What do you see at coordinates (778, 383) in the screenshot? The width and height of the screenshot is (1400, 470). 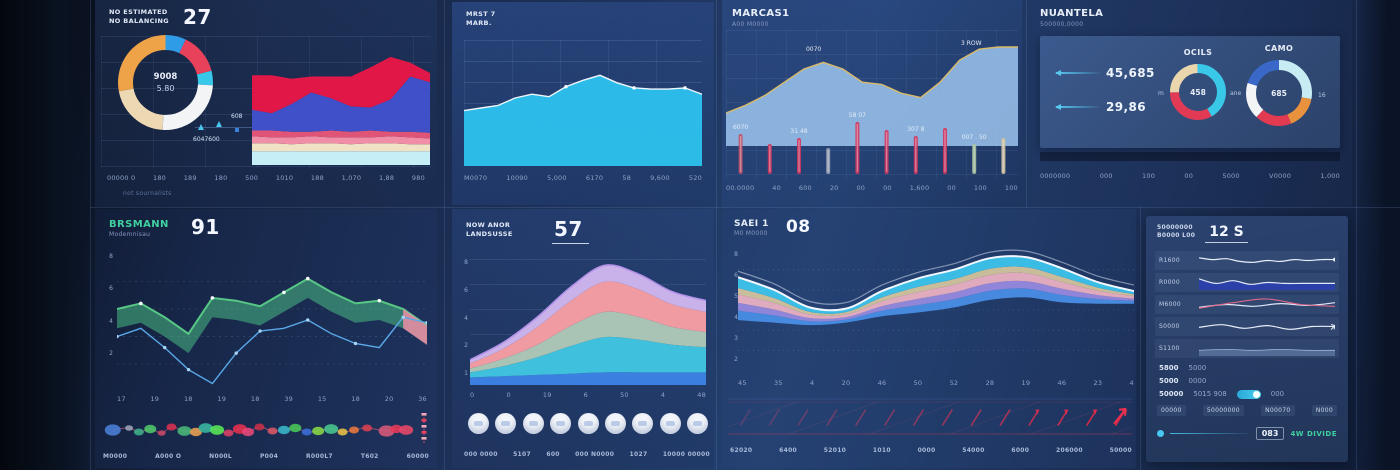 I see `x-axis-label: 35` at bounding box center [778, 383].